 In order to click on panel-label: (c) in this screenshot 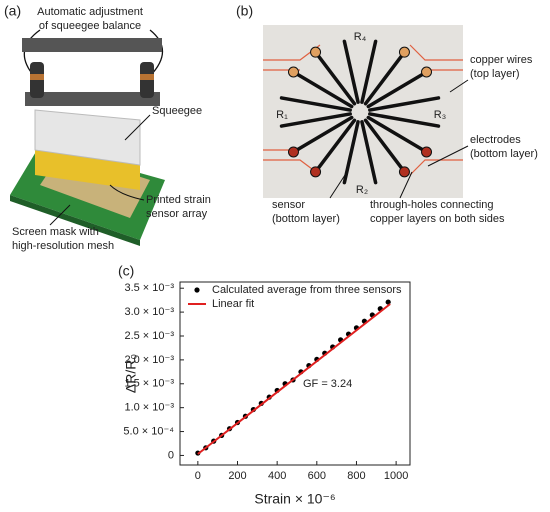, I will do `click(126, 271)`.